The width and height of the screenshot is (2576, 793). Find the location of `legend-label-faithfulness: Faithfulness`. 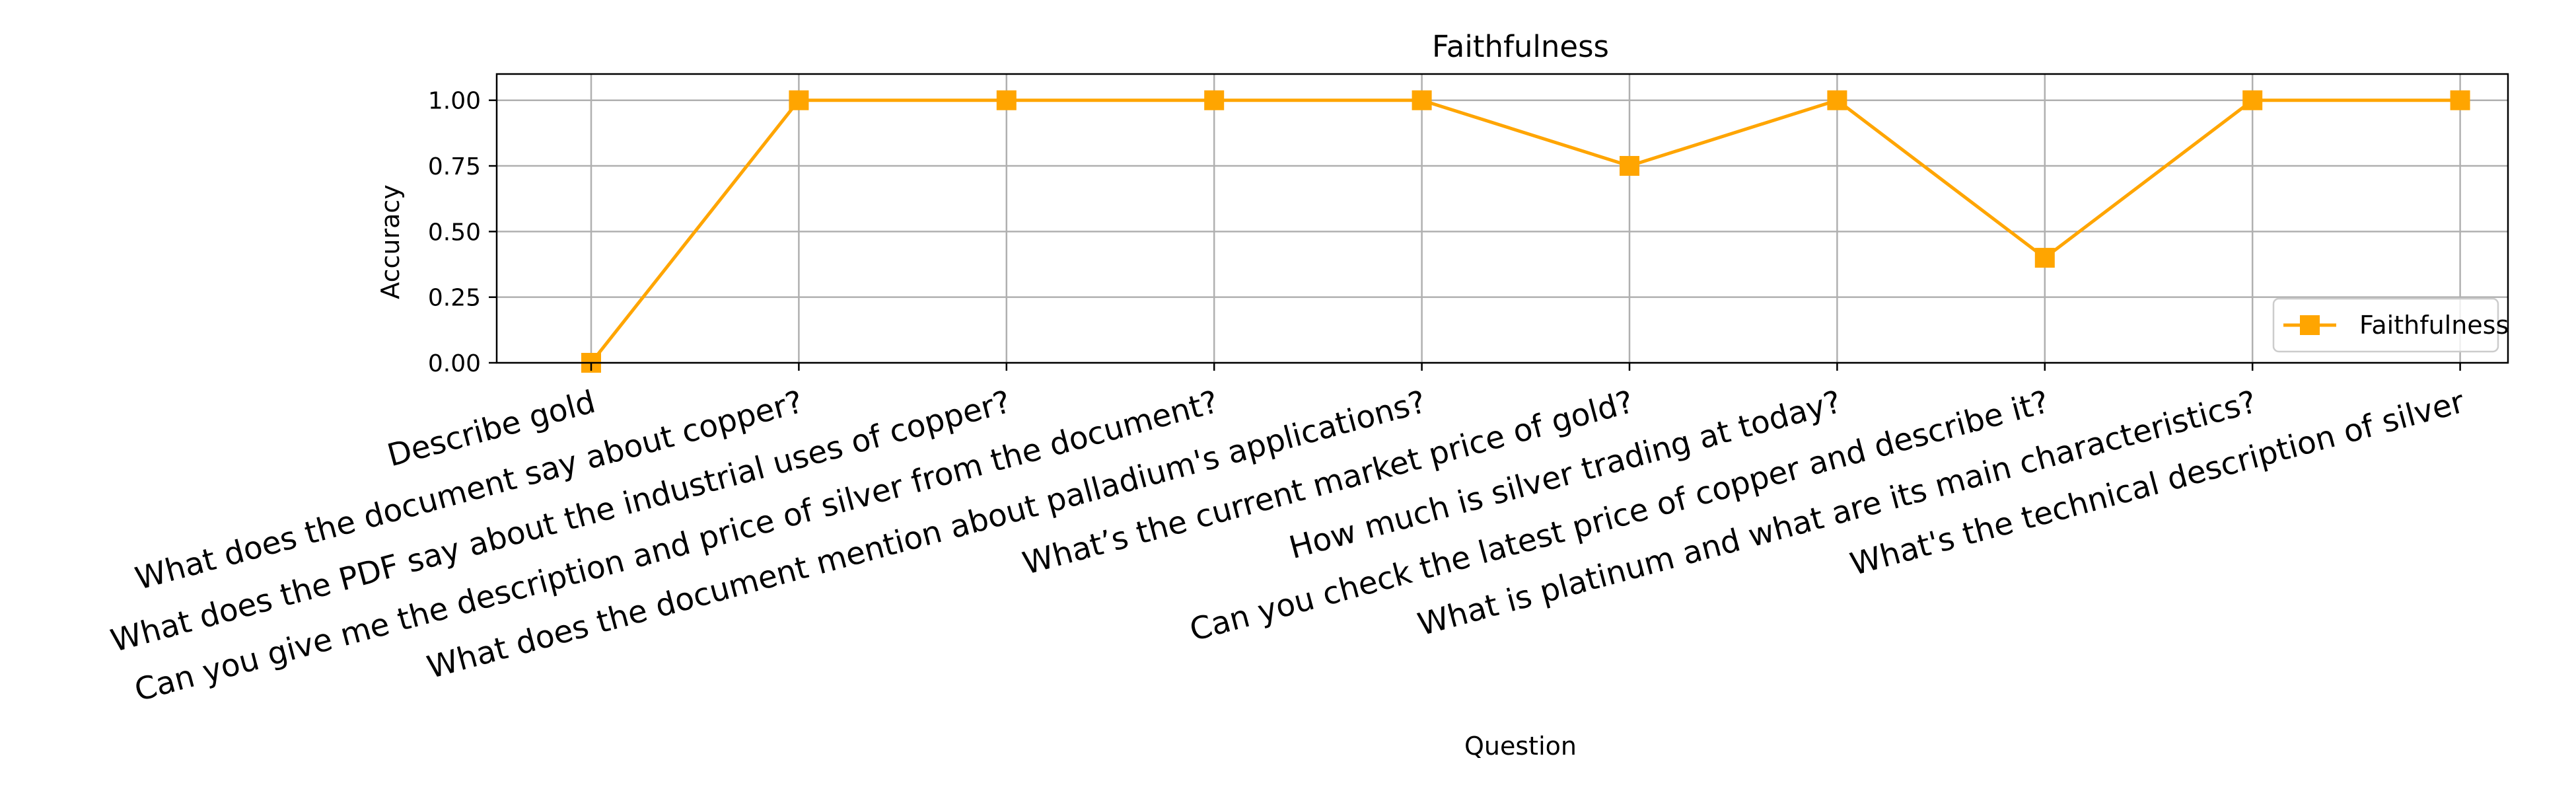

legend-label-faithfulness: Faithfulness is located at coordinates (2434, 326).